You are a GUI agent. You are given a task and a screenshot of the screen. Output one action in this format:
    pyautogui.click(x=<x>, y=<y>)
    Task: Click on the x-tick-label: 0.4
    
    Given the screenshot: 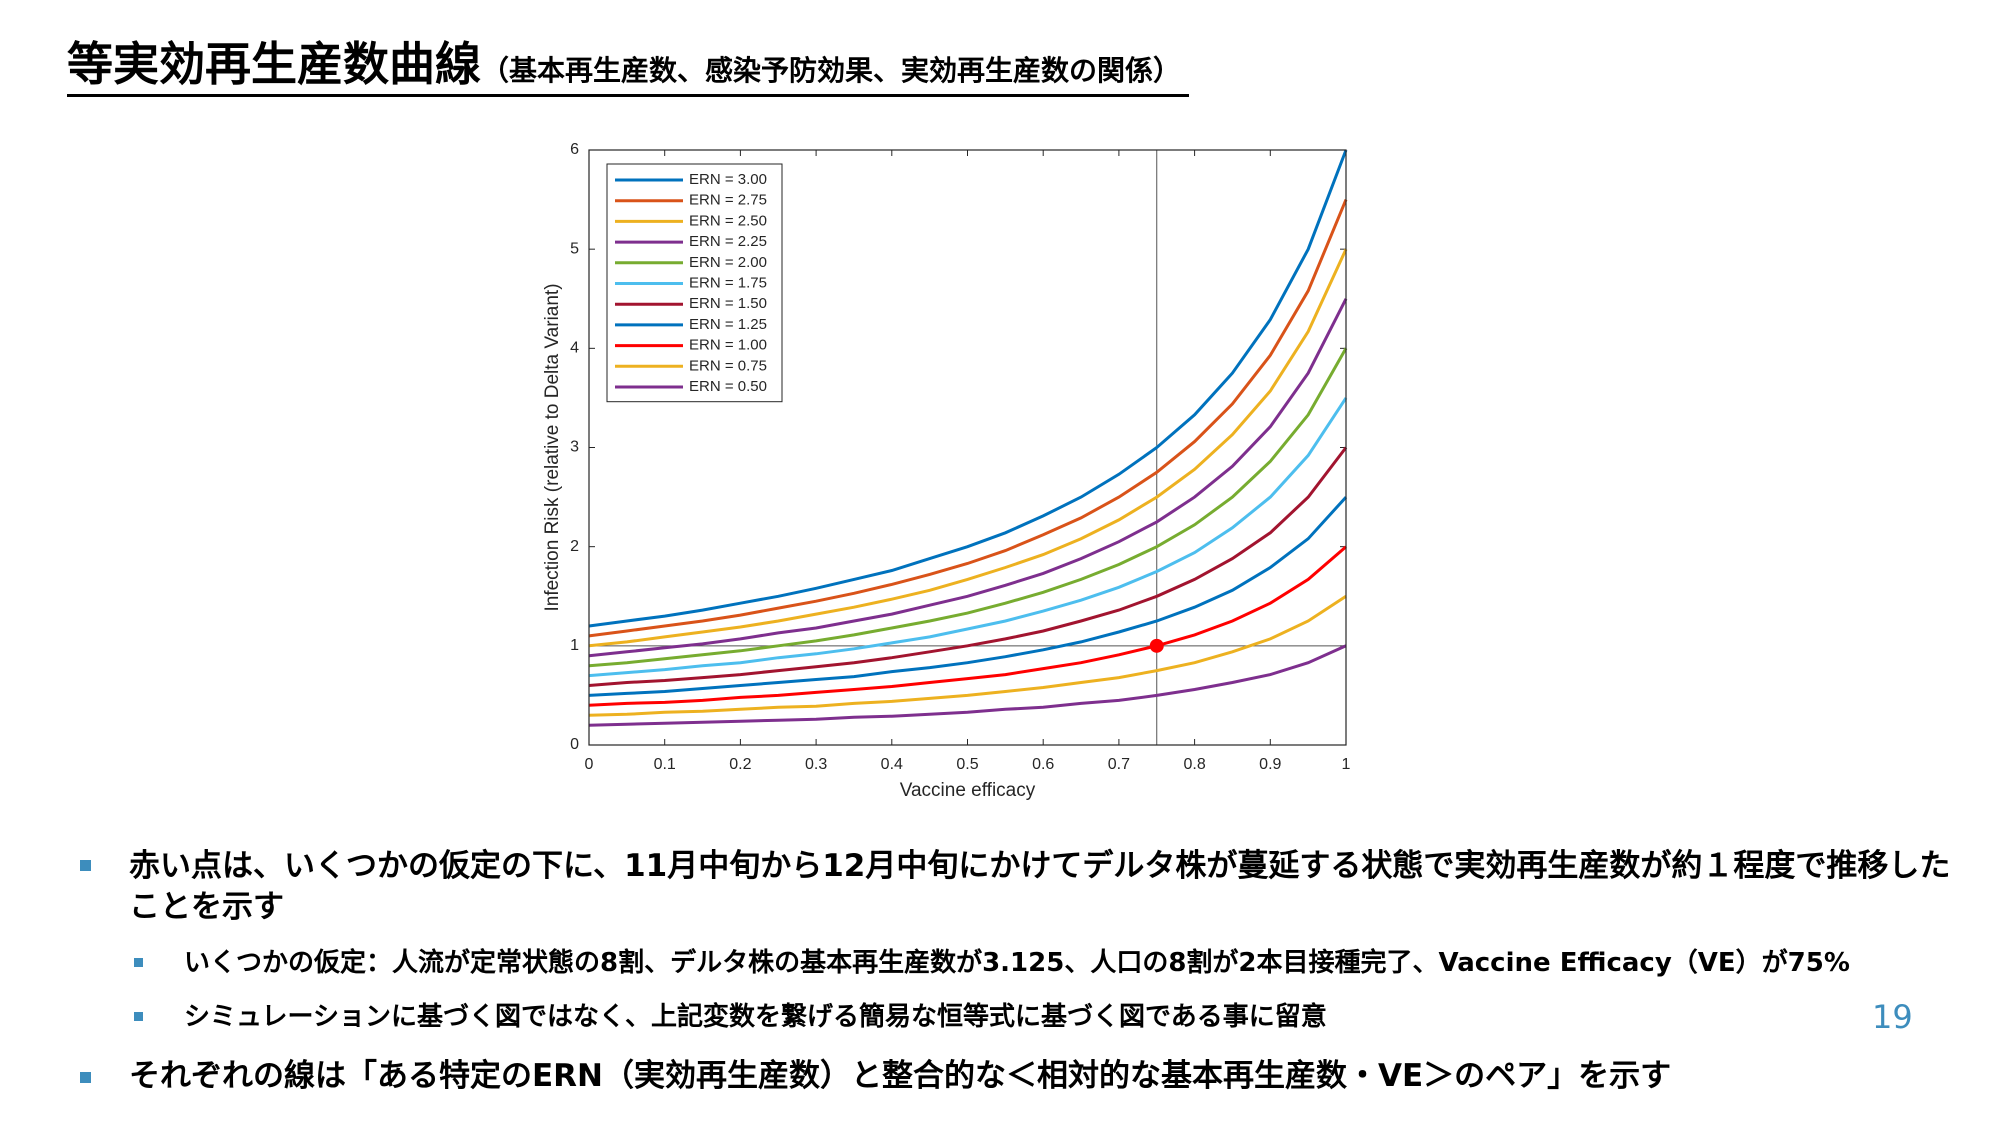 What is the action you would take?
    pyautogui.click(x=892, y=764)
    